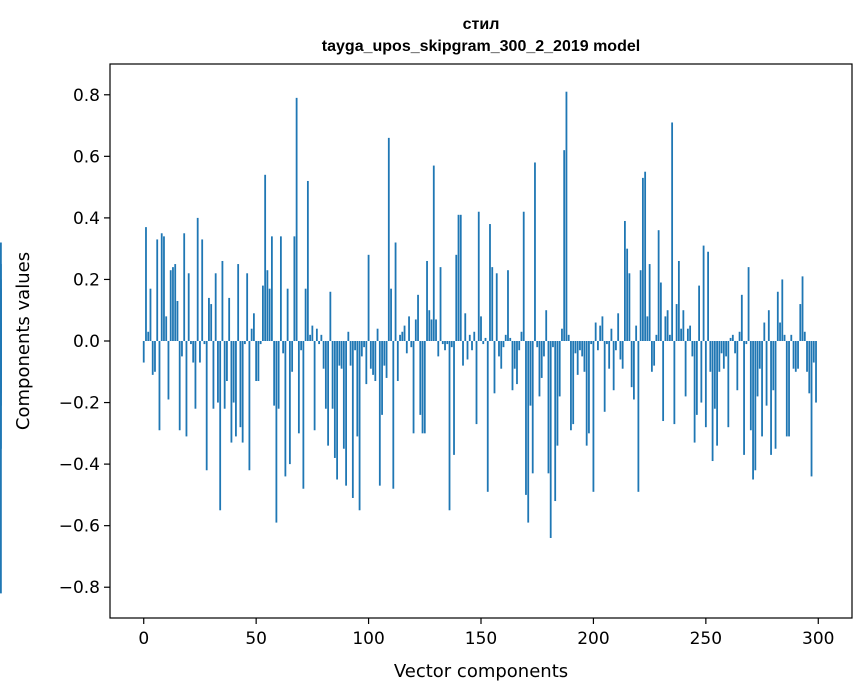 The width and height of the screenshot is (867, 696). I want to click on chart-title: стил, so click(481, 24).